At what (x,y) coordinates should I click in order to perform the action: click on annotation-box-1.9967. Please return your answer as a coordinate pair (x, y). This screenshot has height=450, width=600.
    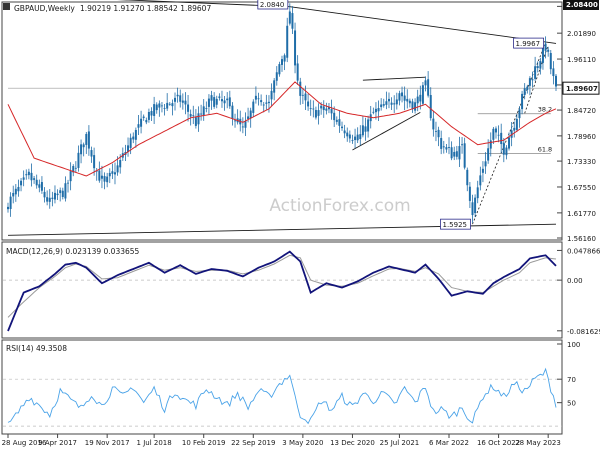
    Looking at the image, I should click on (528, 43).